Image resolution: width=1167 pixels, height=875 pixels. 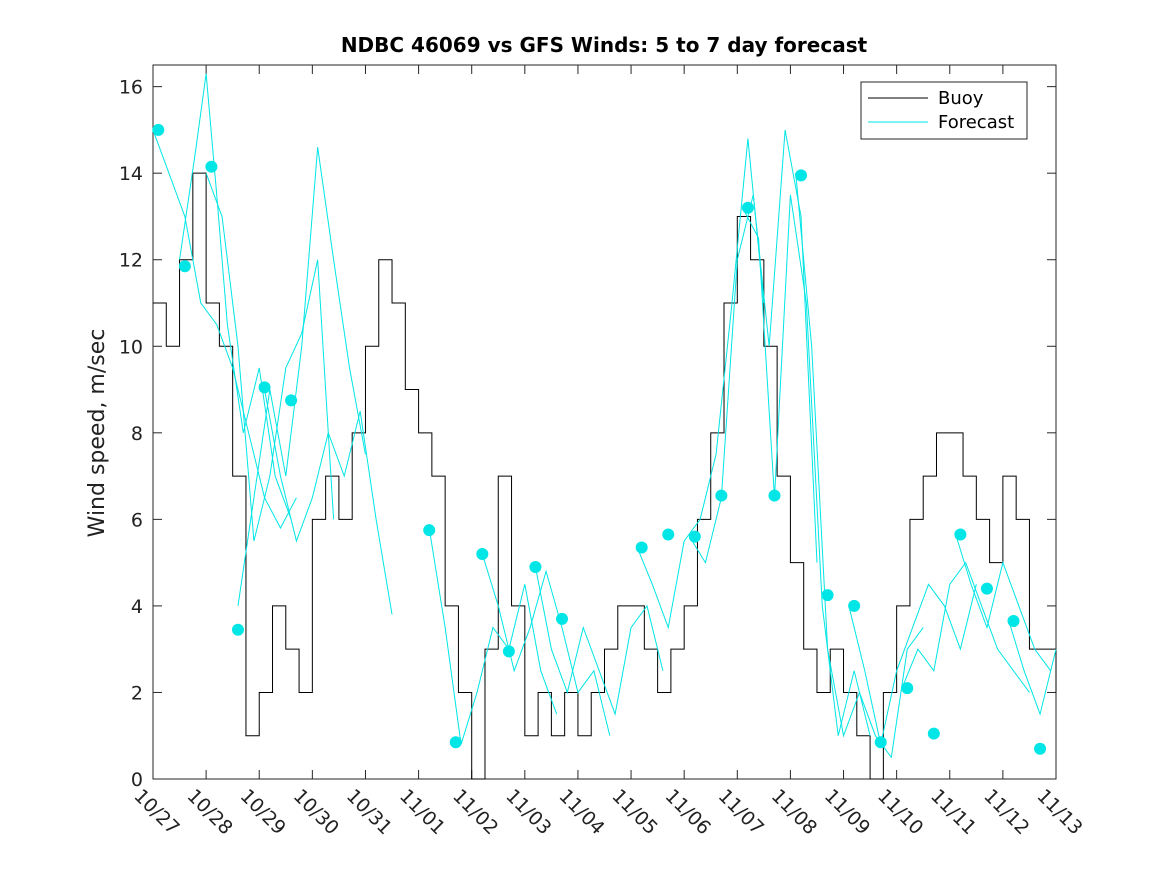 I want to click on y-tick-label-5: 10, so click(x=131, y=347).